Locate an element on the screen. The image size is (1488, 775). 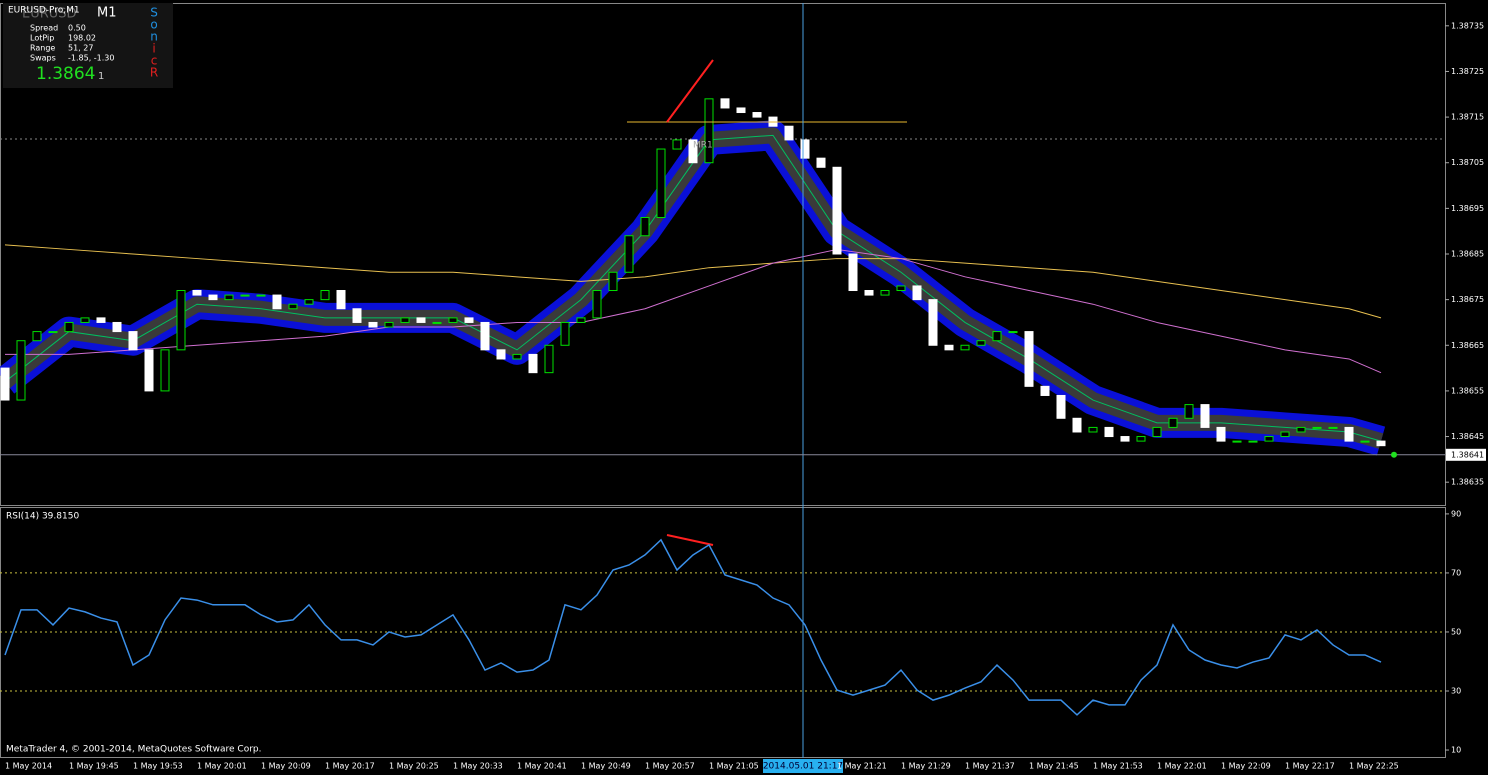
x-tick-label: 1 May 20:25 is located at coordinates (414, 766).